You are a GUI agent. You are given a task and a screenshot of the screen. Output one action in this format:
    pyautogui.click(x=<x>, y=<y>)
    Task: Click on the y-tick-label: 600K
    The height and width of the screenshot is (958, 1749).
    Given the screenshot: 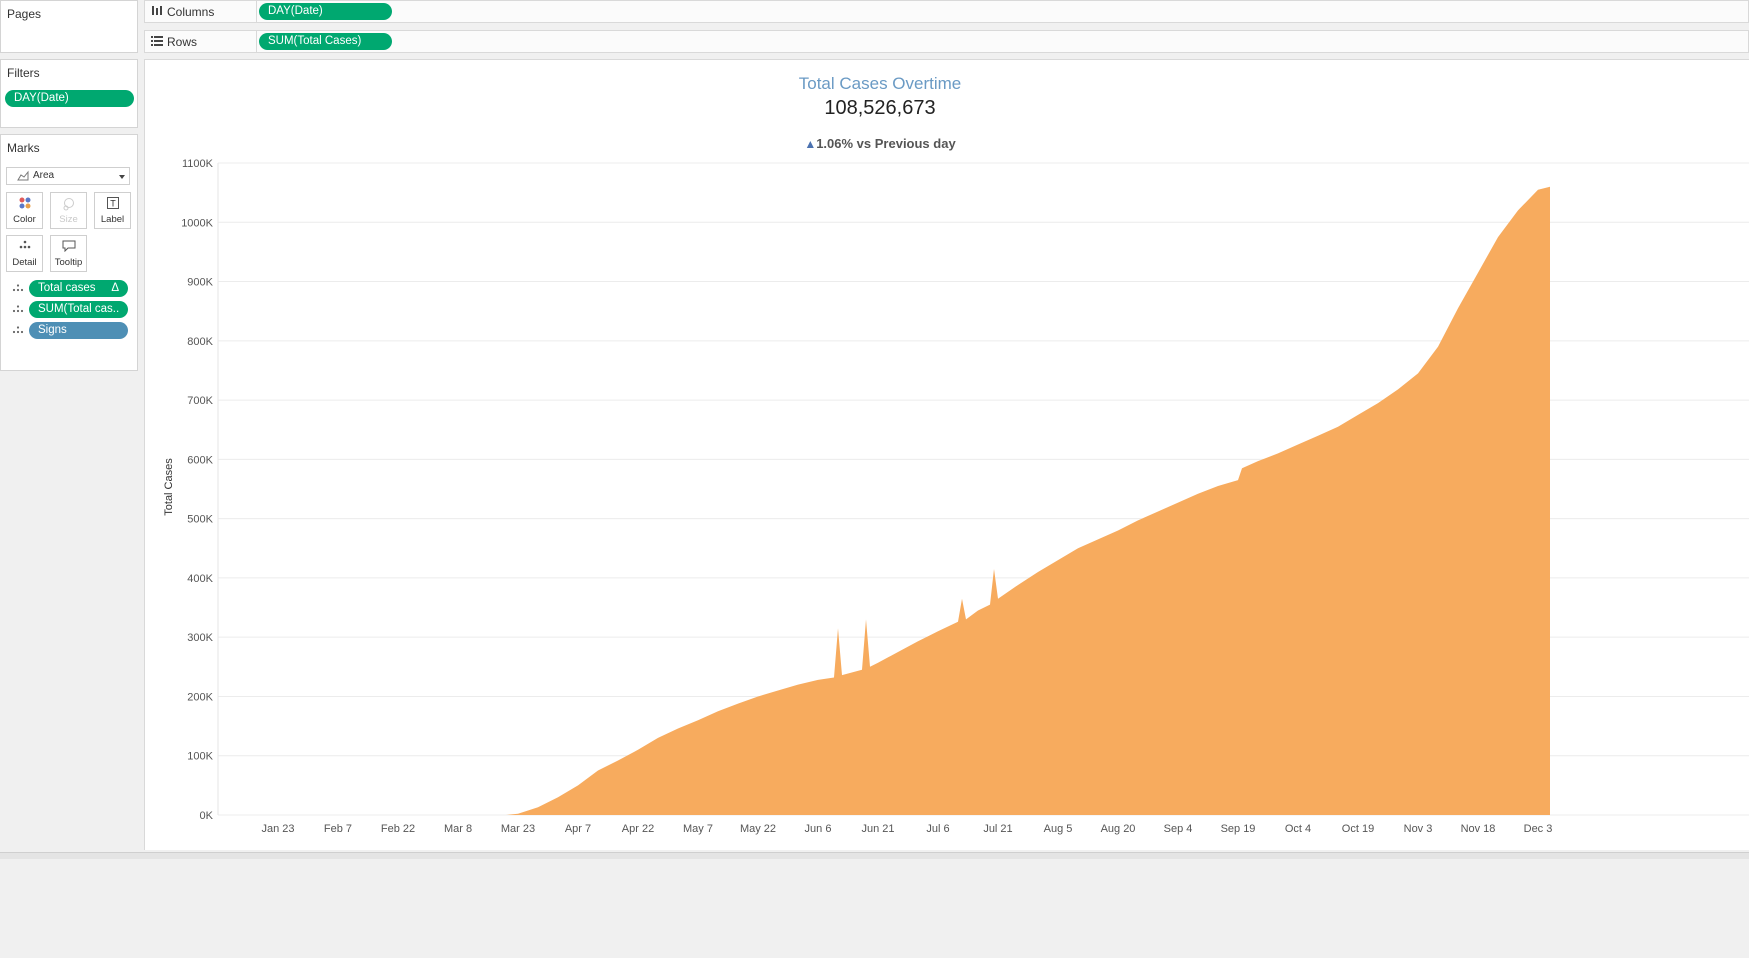 What is the action you would take?
    pyautogui.click(x=200, y=460)
    